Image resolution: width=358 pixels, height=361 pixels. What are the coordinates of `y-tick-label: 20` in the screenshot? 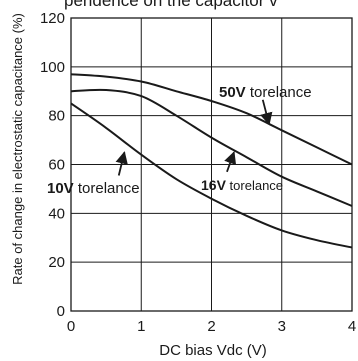 It's located at (56, 262).